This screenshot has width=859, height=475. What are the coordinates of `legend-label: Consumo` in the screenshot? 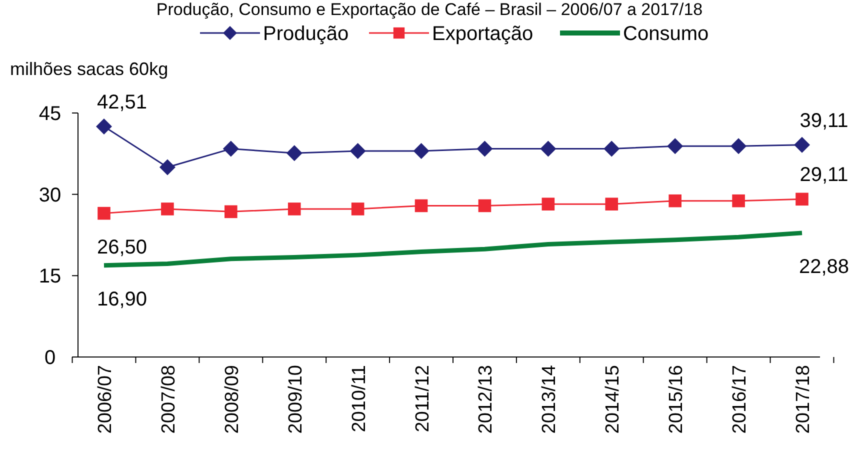 It's located at (666, 34).